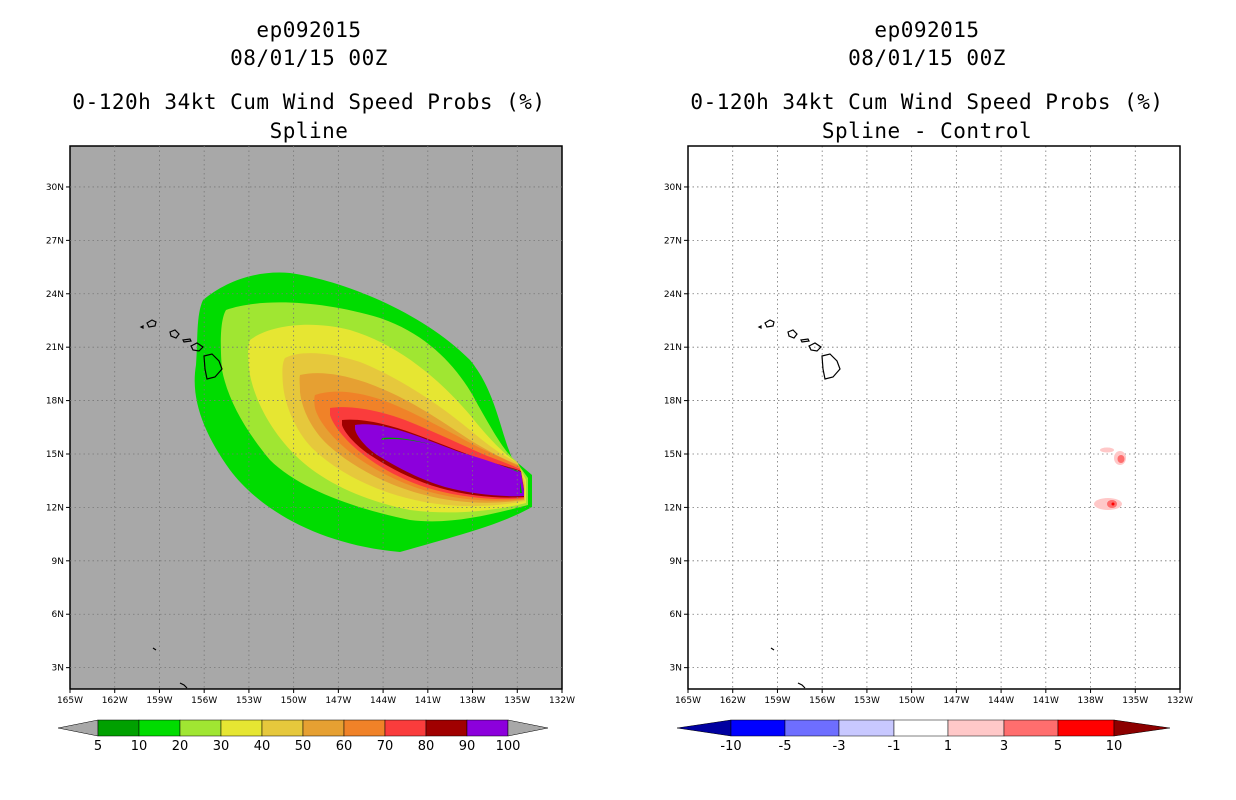  Describe the element at coordinates (517, 701) in the screenshot. I see `x-tick-label: 135W` at that location.